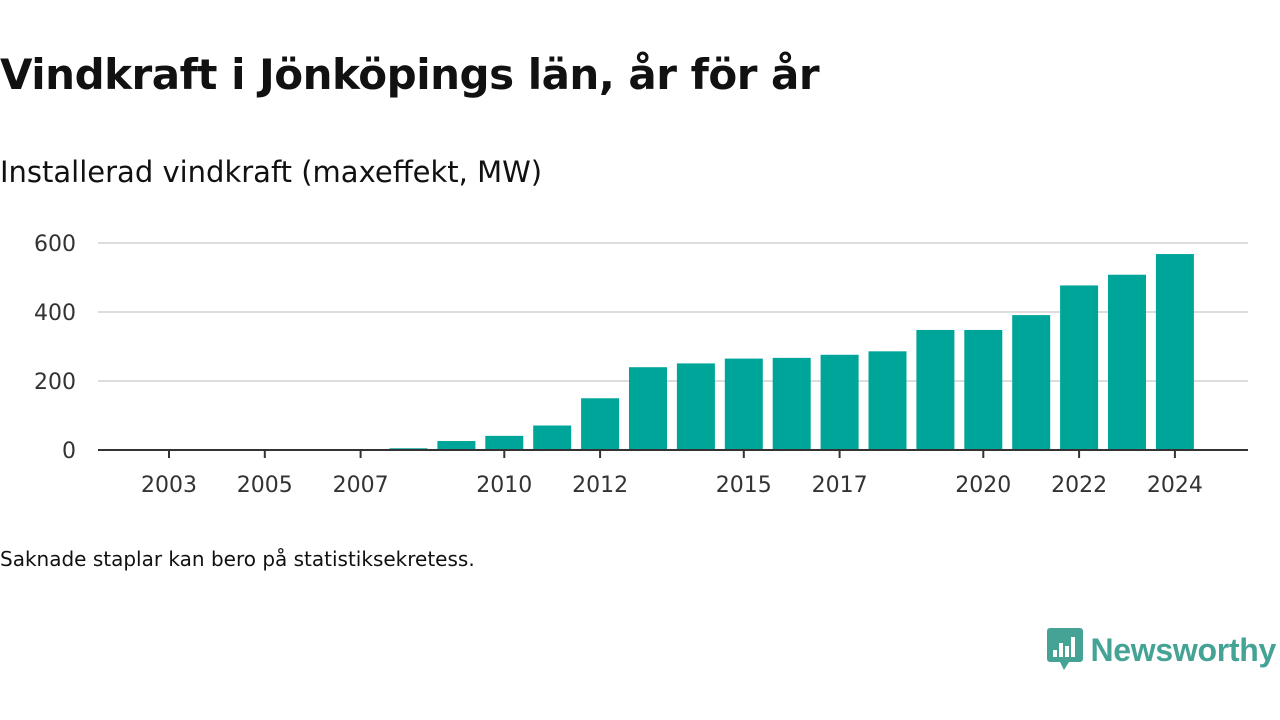 The width and height of the screenshot is (1280, 720). I want to click on x-tick-label-2003: 2003, so click(169, 485).